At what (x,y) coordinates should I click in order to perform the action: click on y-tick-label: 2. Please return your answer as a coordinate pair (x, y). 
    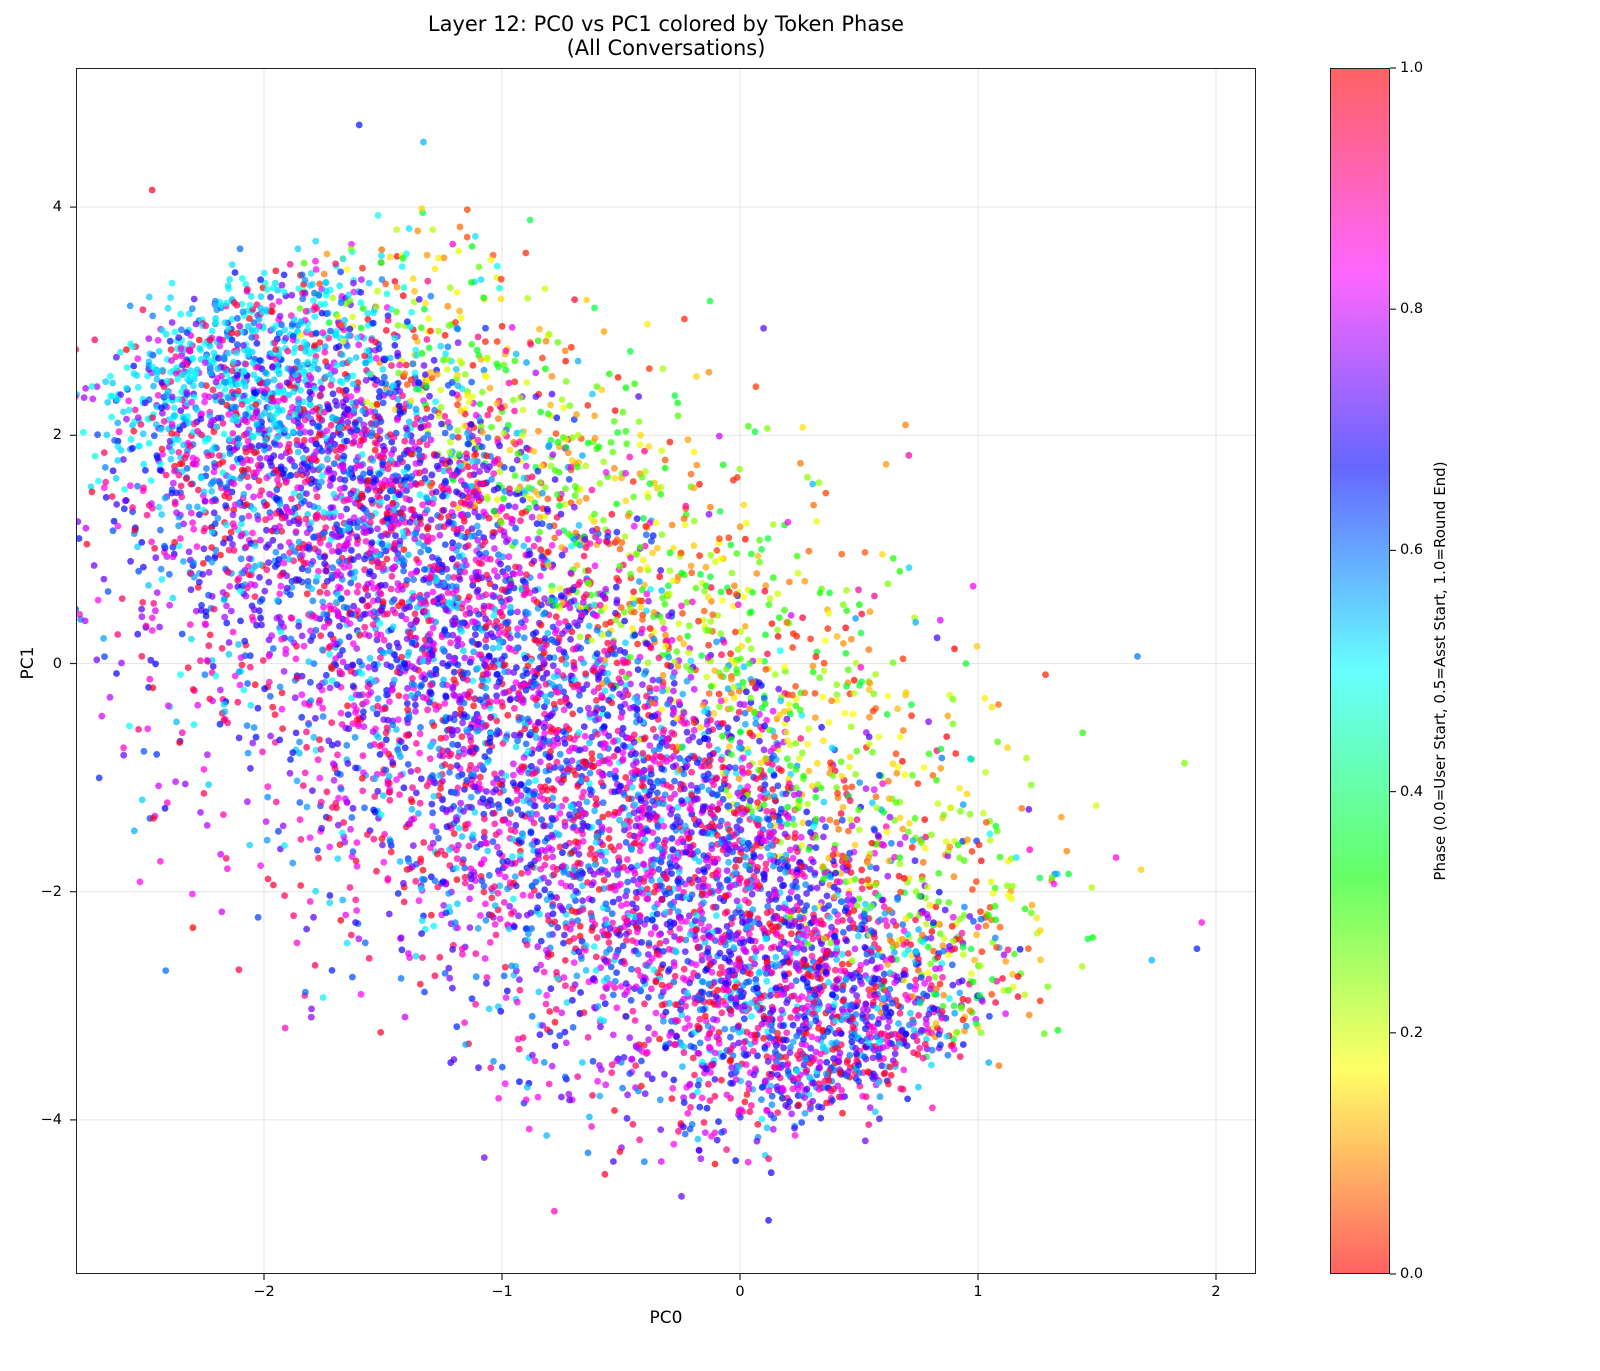
    Looking at the image, I should click on (57, 435).